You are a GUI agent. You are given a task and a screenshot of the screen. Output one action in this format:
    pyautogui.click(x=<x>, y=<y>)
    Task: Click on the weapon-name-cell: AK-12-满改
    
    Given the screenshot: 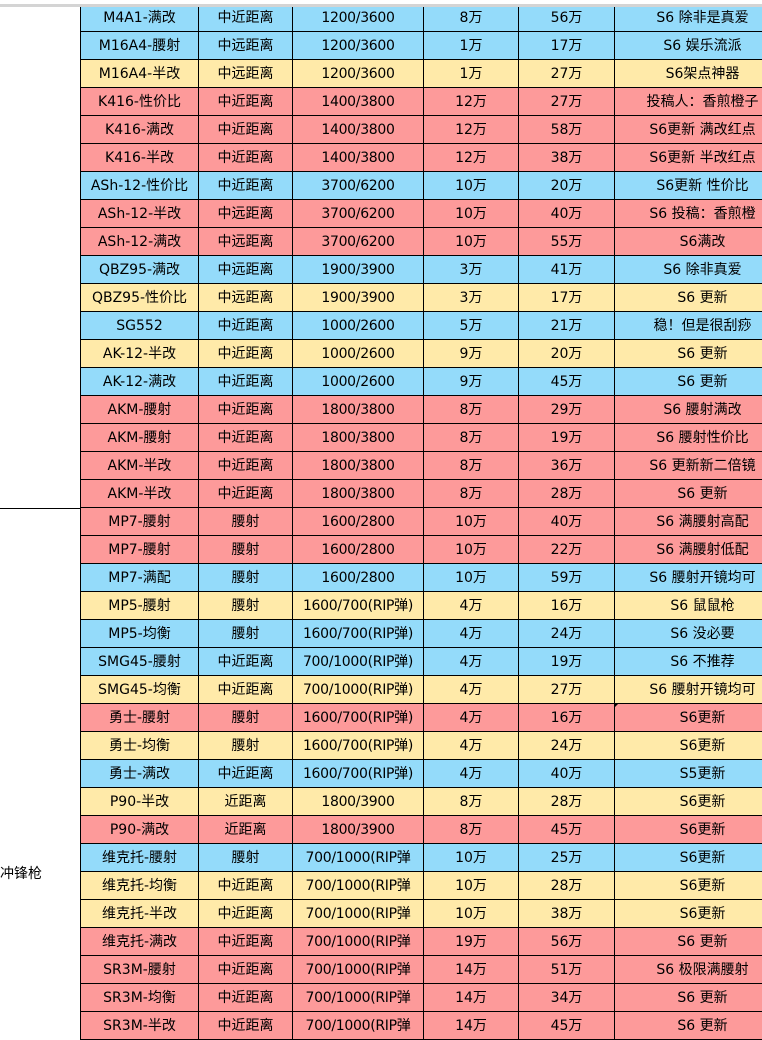 What is the action you would take?
    pyautogui.click(x=139, y=382)
    